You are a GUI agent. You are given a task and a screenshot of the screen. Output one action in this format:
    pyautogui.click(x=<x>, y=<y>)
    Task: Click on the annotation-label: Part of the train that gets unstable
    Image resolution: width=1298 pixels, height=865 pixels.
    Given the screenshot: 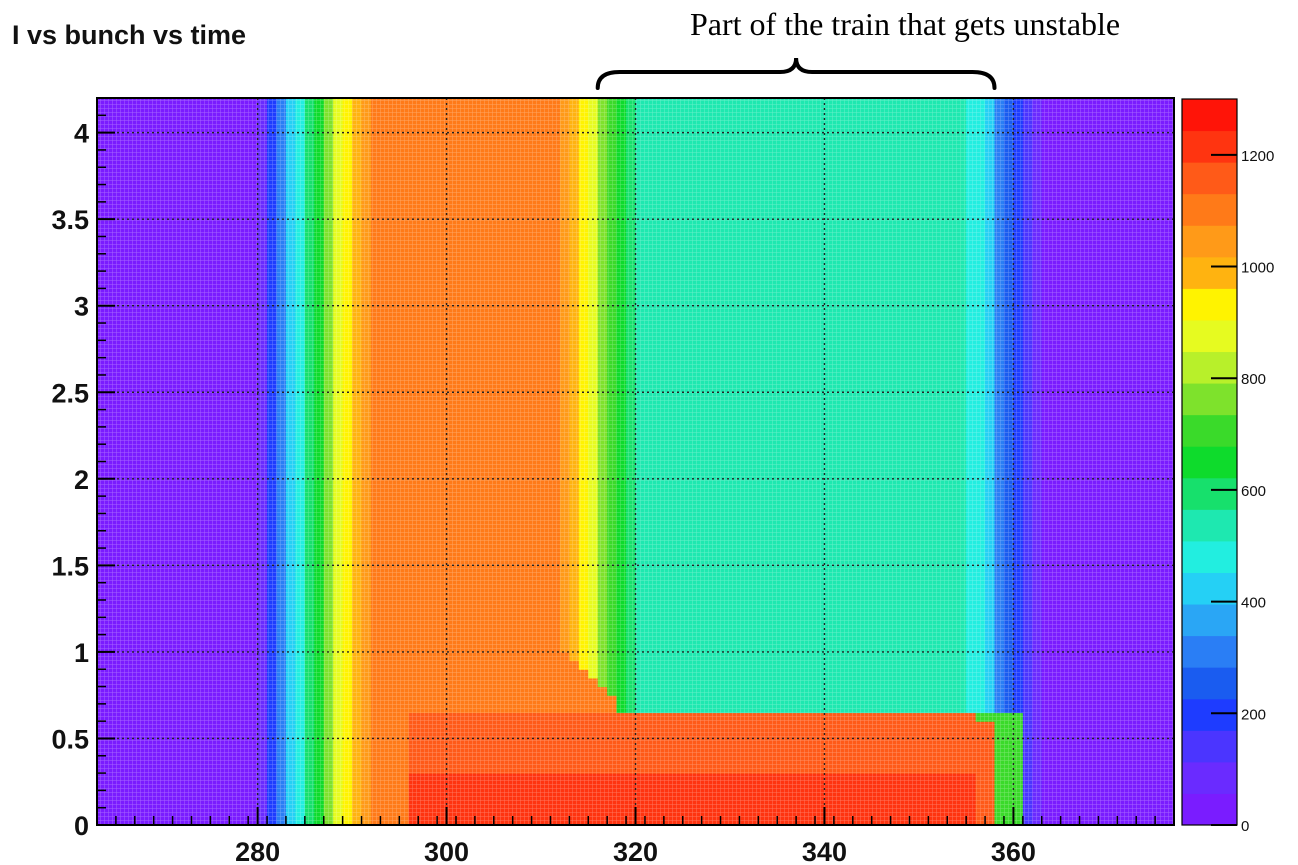 What is the action you would take?
    pyautogui.click(x=905, y=24)
    